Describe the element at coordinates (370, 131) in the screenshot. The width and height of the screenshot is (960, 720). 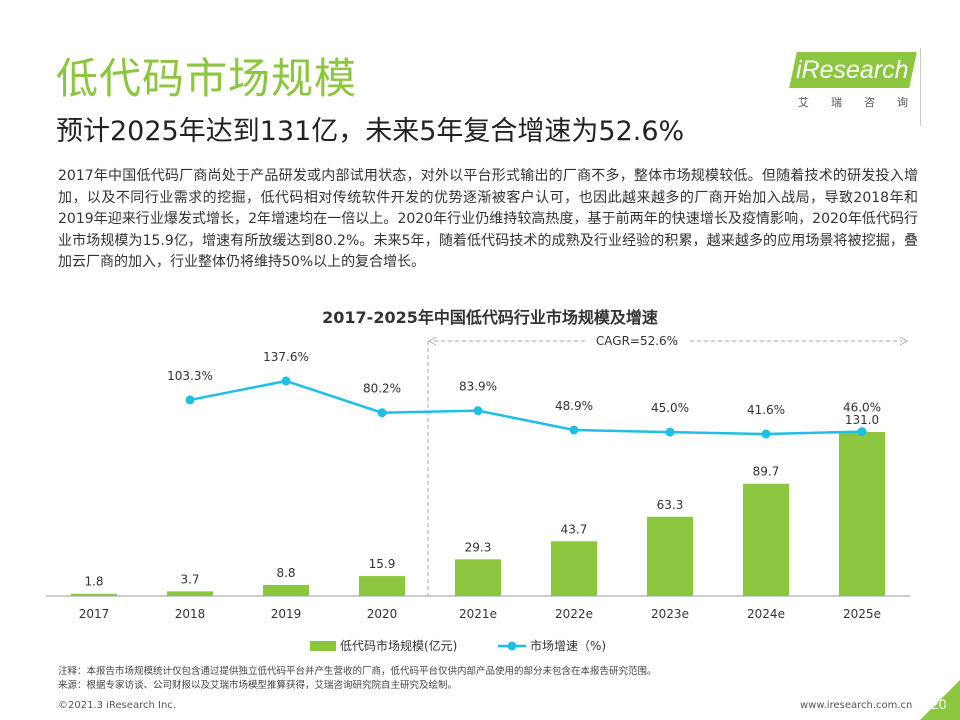
I see `page-subtitle: 预计2025年达到131亿，未来5年复合增速为52.6%` at that location.